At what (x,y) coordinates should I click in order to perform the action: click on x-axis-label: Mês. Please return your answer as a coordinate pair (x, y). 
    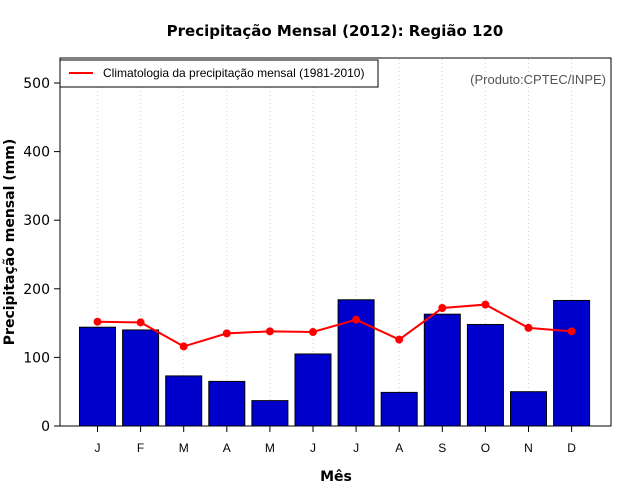
    Looking at the image, I should click on (336, 477).